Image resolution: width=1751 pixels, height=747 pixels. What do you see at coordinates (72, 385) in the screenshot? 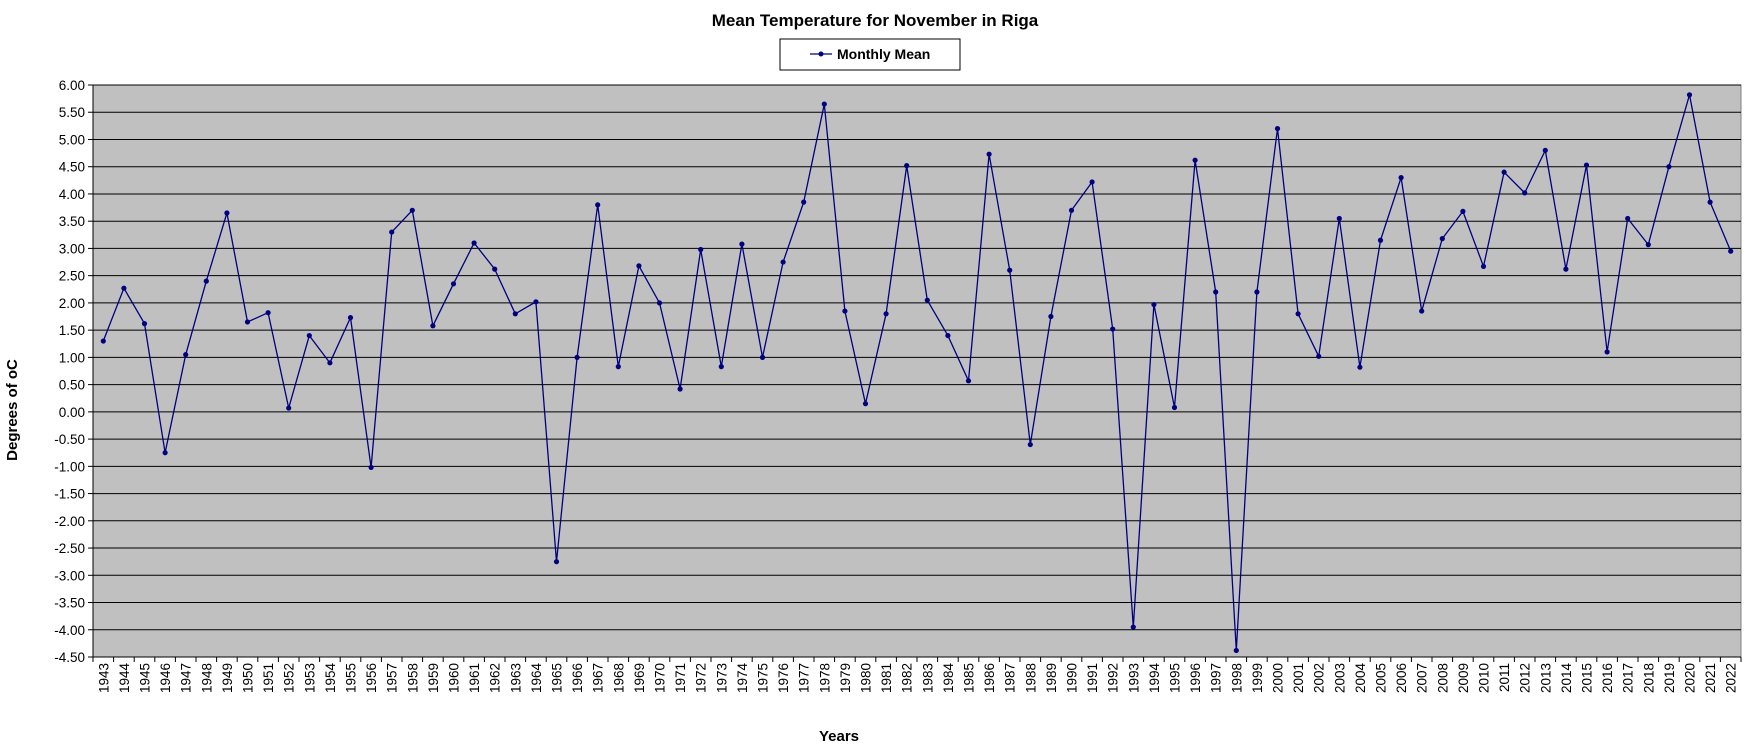
I see `y-tick-label: 0.50` at bounding box center [72, 385].